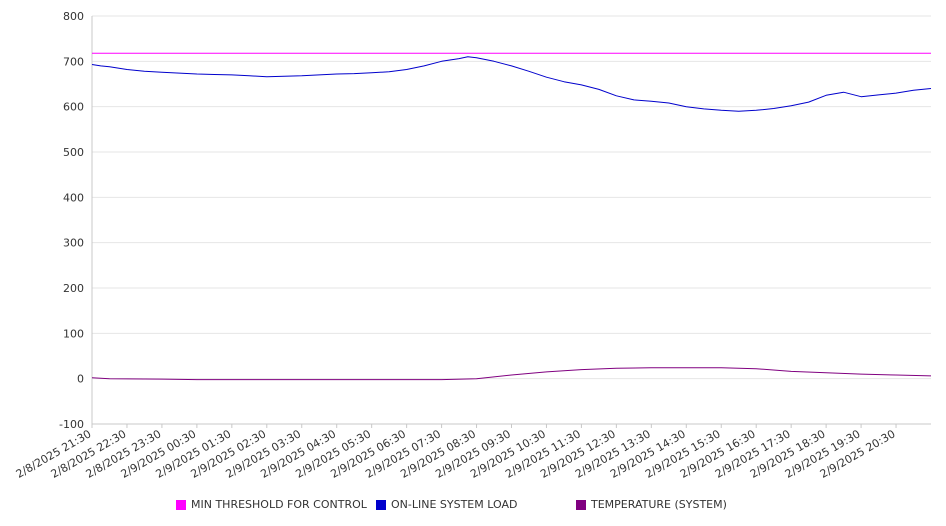  I want to click on y-tick-label: -100, so click(71, 424).